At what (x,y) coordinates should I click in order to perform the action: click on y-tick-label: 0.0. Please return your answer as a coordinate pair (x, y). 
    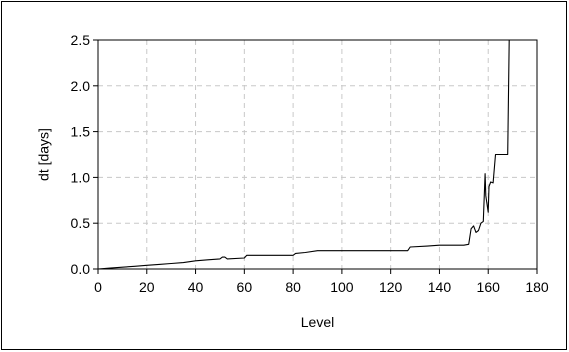
    Looking at the image, I should click on (81, 269).